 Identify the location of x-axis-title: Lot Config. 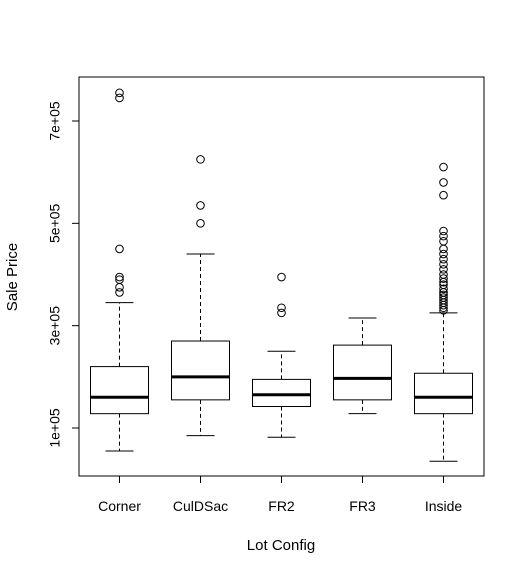
(281, 545).